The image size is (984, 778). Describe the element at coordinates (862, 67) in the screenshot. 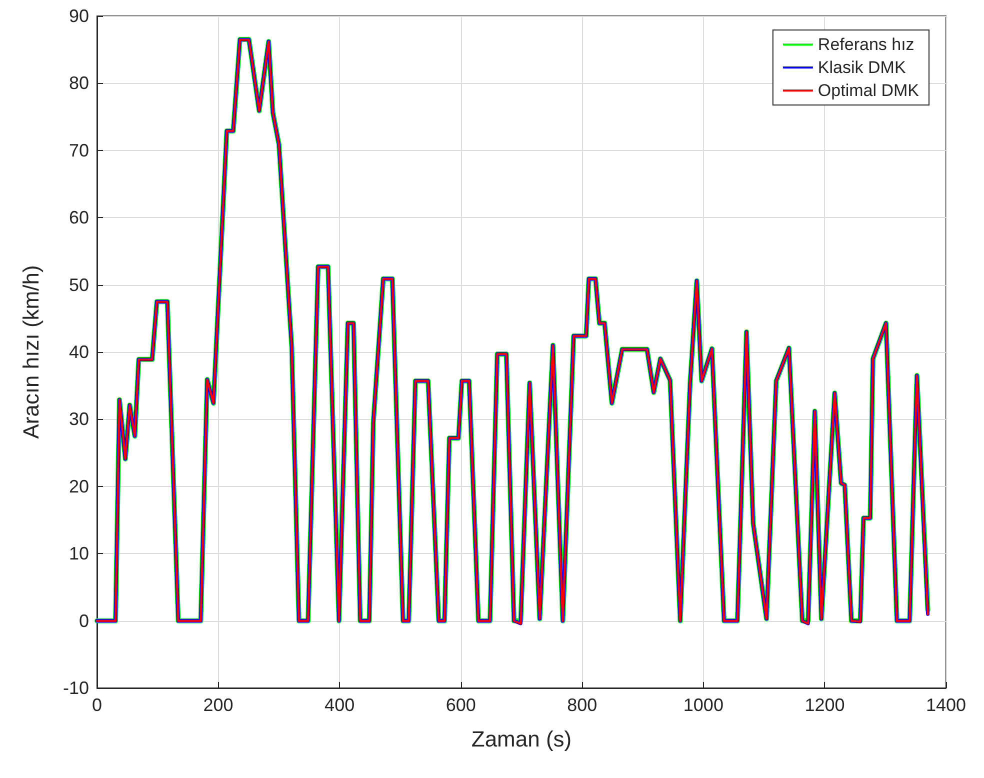

I see `legend-label: Klasik DMK` at that location.